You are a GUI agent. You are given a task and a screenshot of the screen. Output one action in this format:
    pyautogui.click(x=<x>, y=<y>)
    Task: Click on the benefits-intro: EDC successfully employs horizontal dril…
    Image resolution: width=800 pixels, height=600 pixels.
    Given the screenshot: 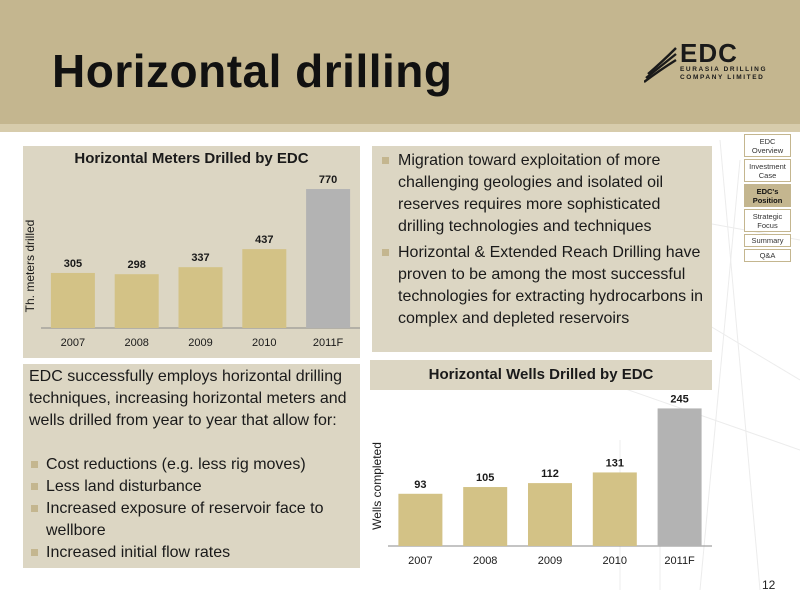 What is the action you would take?
    pyautogui.click(x=188, y=398)
    